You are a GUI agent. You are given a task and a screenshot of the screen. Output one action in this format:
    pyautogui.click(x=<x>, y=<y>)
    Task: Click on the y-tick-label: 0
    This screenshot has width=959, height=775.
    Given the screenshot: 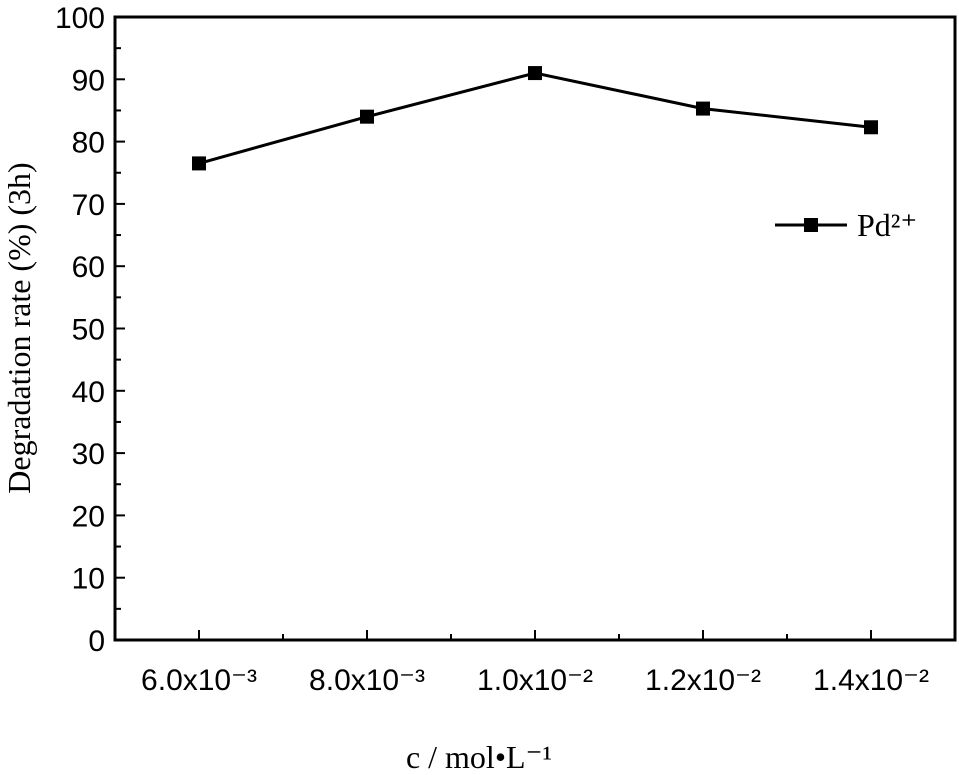 What is the action you would take?
    pyautogui.click(x=96, y=641)
    